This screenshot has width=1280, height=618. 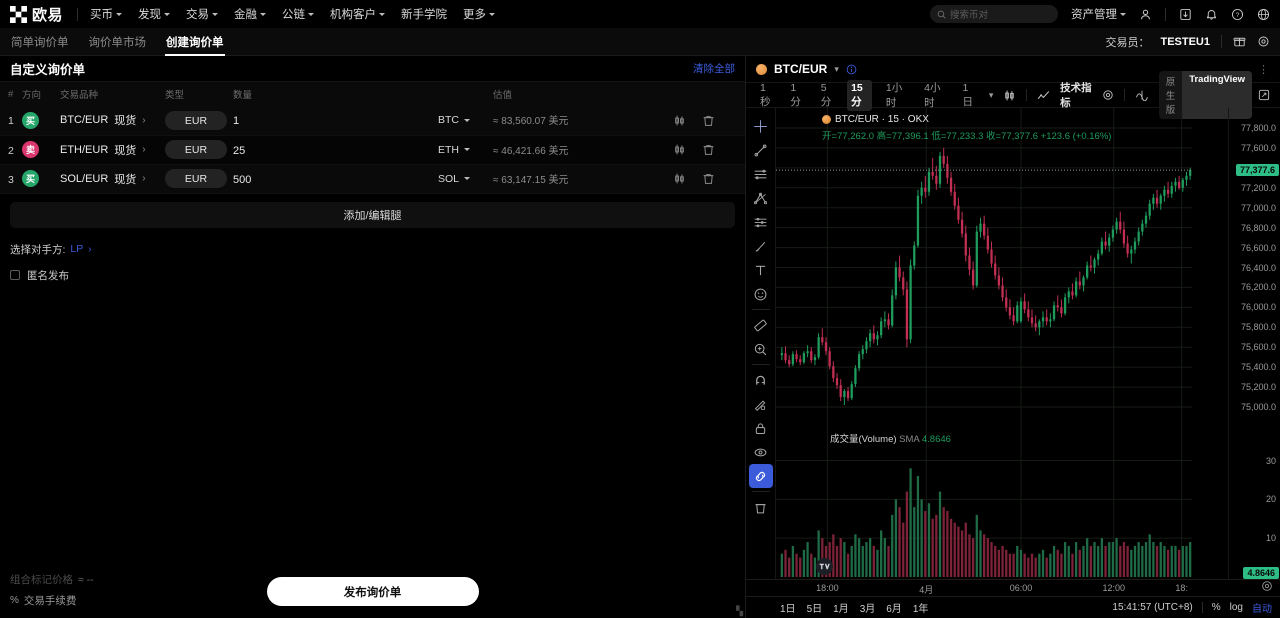 What do you see at coordinates (465, 150) in the screenshot?
I see `currency-selector: ETH` at bounding box center [465, 150].